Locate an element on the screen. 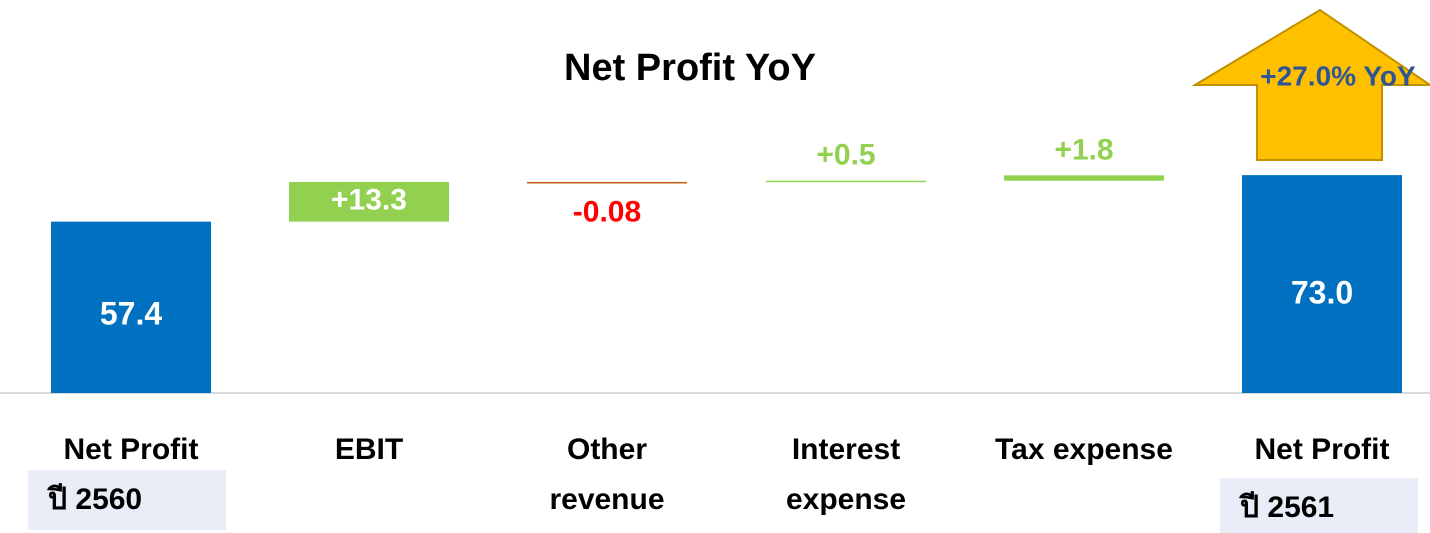 The image size is (1430, 533). value-label: +1.8 is located at coordinates (1083, 149).